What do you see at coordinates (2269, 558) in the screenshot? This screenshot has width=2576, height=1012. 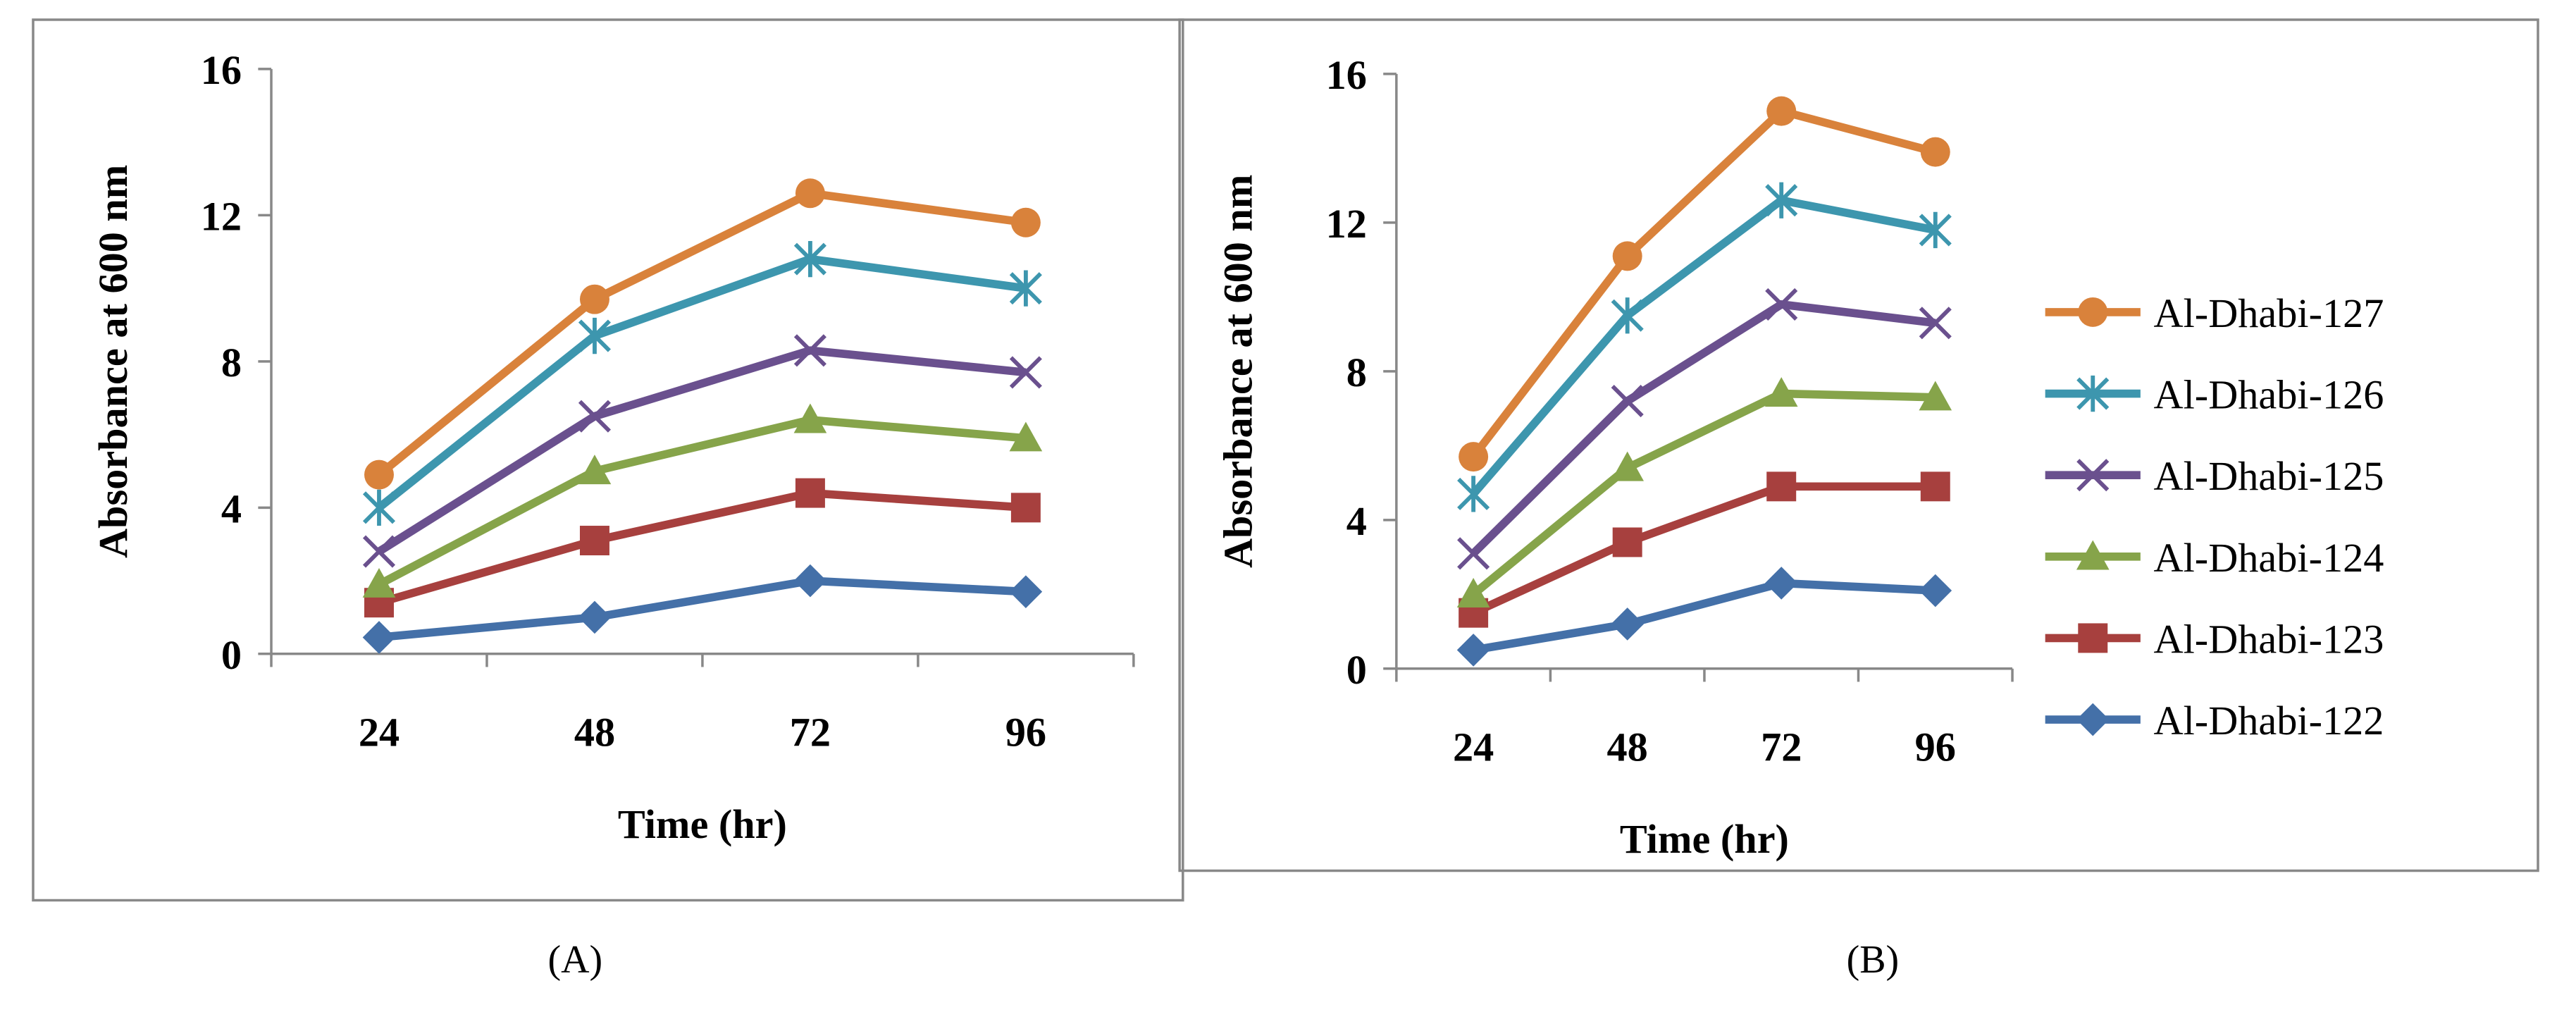 I see `legend-label: Al-Dhabi-124` at bounding box center [2269, 558].